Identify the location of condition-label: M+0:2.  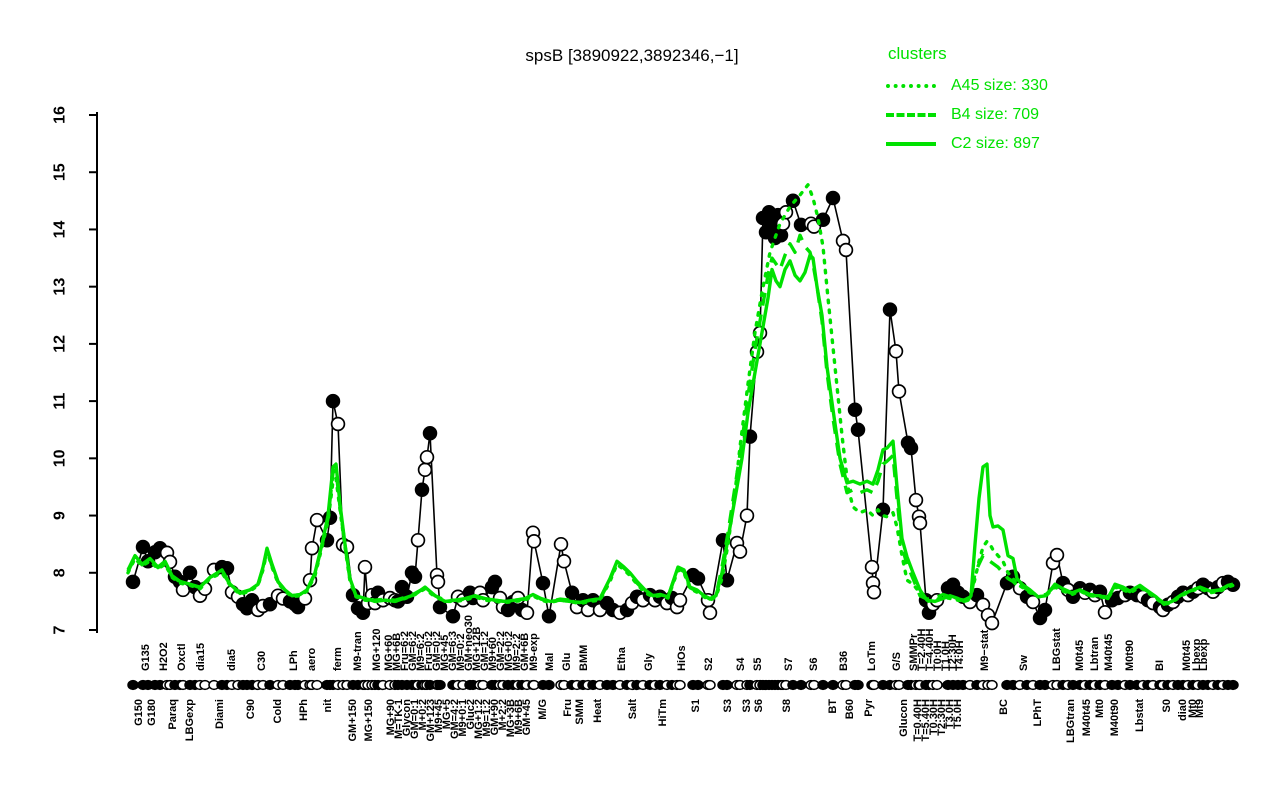
(423, 715).